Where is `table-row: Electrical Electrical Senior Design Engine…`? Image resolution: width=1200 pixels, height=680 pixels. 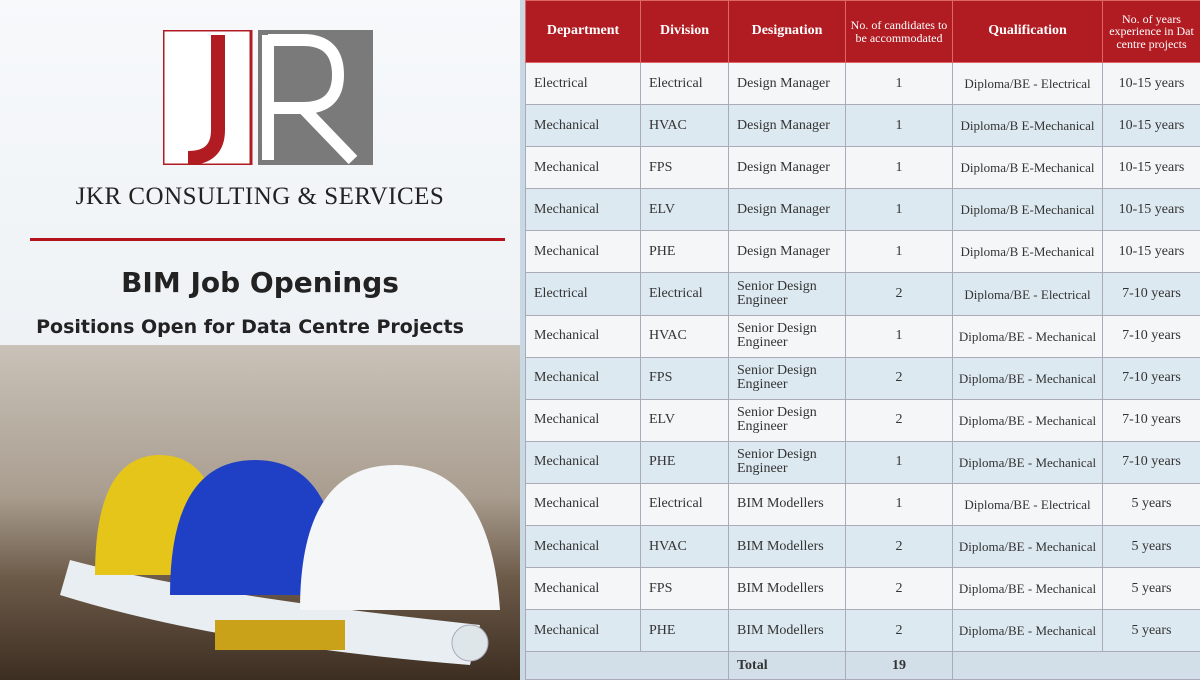
table-row: Electrical Electrical Senior Design Engine… is located at coordinates (862, 294).